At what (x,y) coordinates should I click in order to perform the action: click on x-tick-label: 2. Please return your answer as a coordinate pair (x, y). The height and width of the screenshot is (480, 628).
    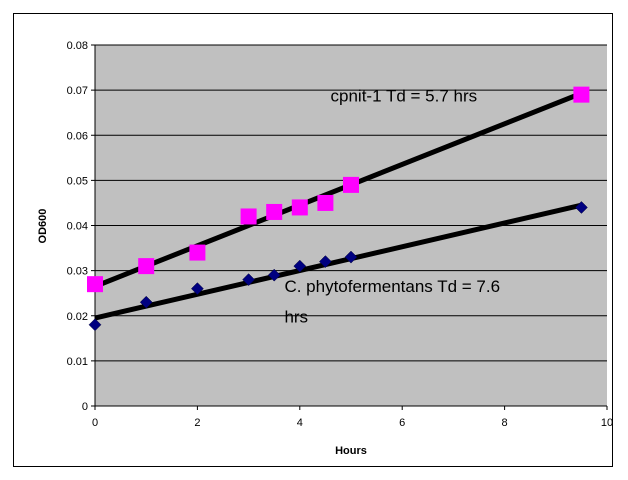
    Looking at the image, I should click on (197, 423).